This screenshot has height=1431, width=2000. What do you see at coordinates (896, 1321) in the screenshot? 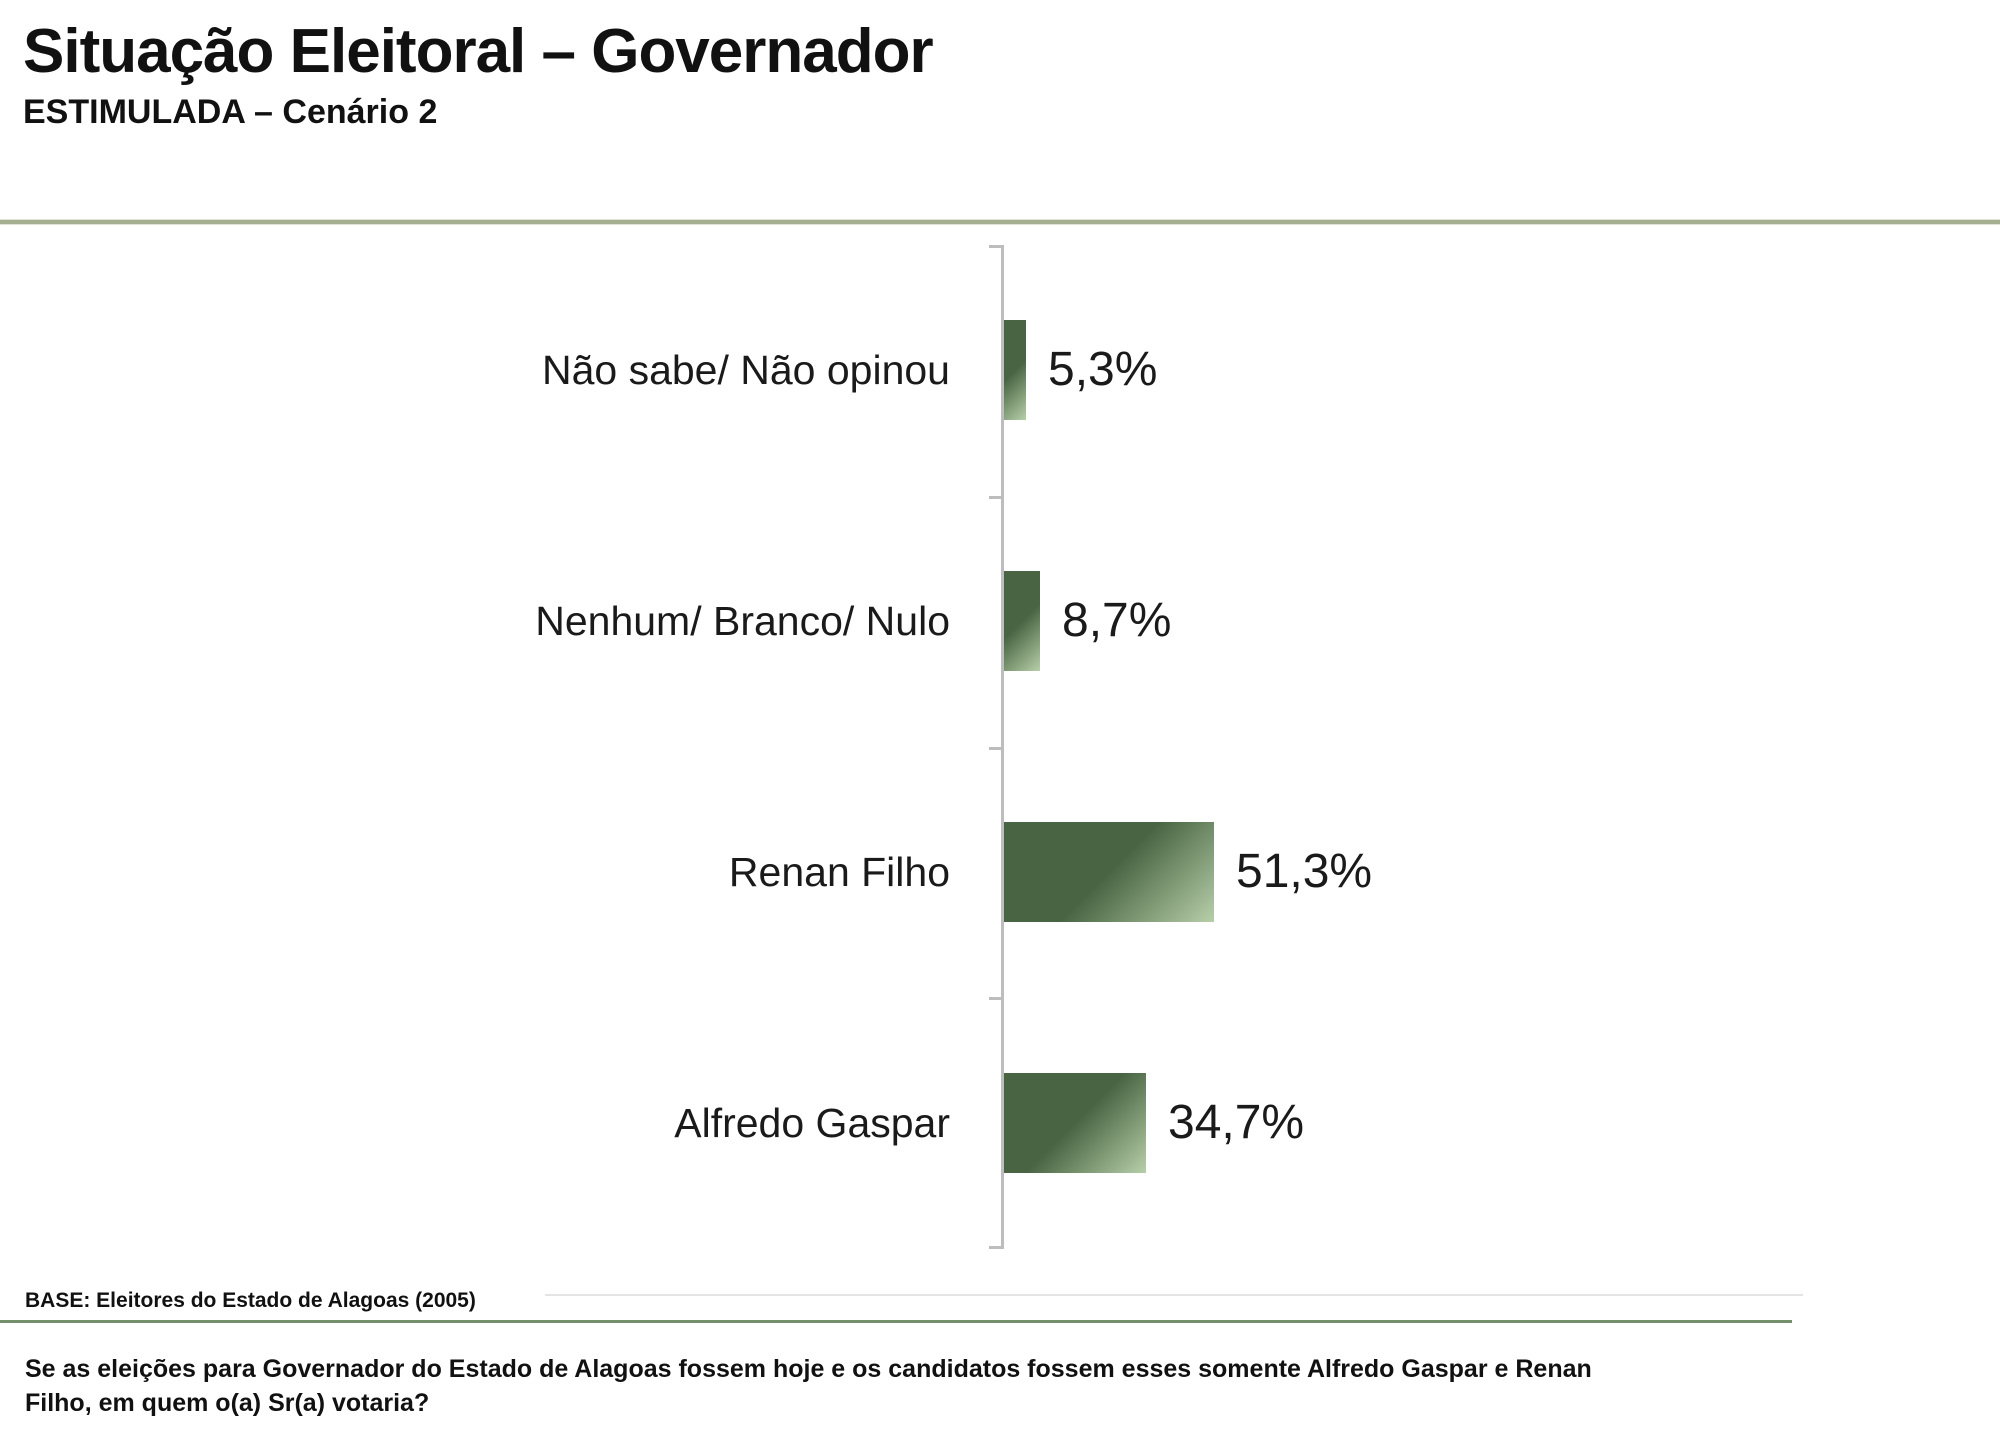
I see `footer-divider` at bounding box center [896, 1321].